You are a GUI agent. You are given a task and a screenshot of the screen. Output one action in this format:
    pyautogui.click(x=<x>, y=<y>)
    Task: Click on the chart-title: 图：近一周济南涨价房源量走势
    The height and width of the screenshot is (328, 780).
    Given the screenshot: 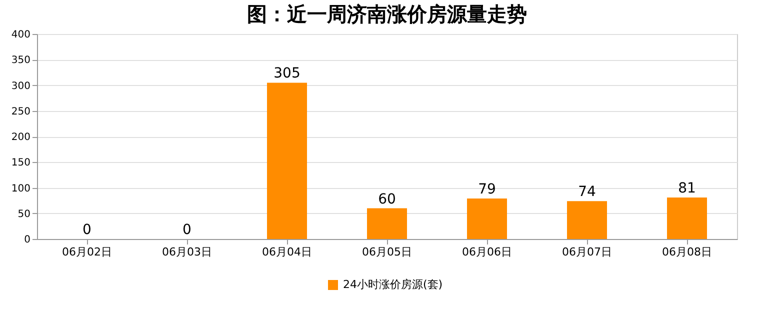 What is the action you would take?
    pyautogui.click(x=387, y=14)
    